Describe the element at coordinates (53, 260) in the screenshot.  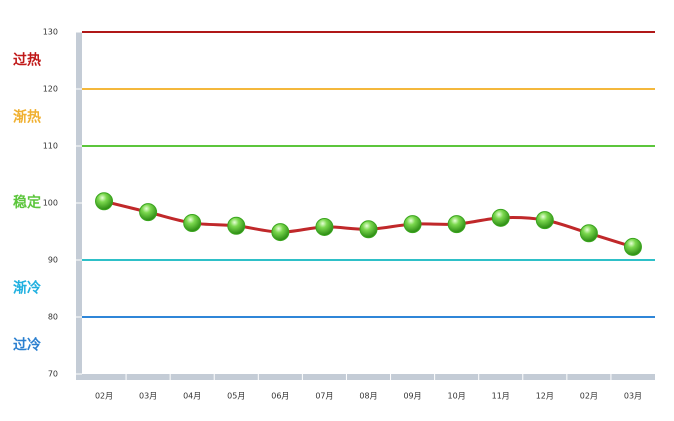
I see `y-tick-label: 90` at that location.